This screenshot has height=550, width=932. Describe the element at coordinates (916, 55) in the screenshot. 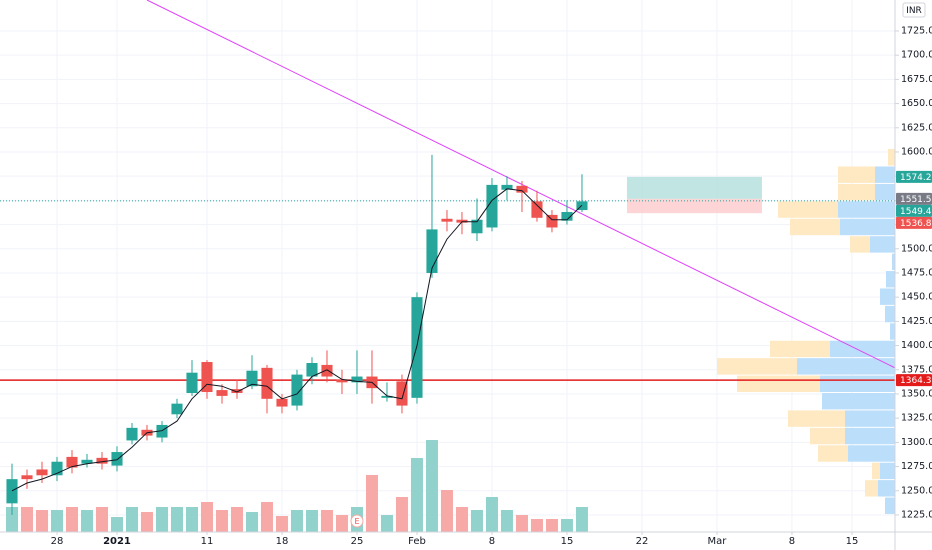

I see `y-tick-label: 1700.00` at that location.